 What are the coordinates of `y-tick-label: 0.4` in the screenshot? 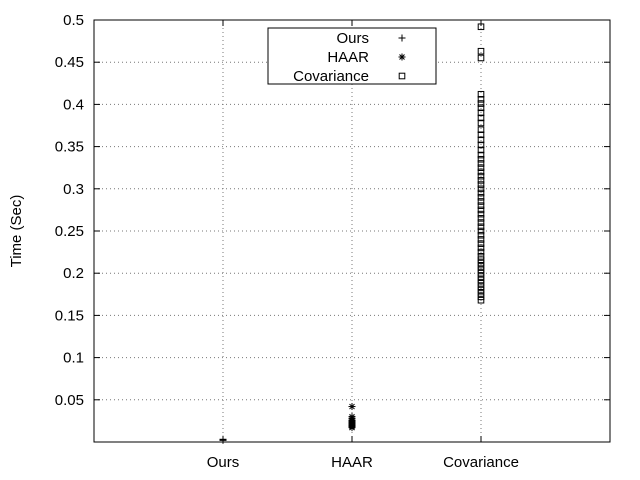 It's located at (73, 104).